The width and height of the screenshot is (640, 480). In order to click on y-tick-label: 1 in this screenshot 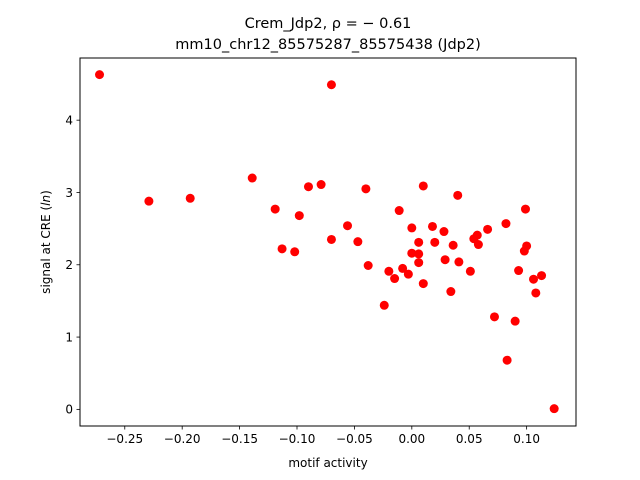, I will do `click(69, 337)`.